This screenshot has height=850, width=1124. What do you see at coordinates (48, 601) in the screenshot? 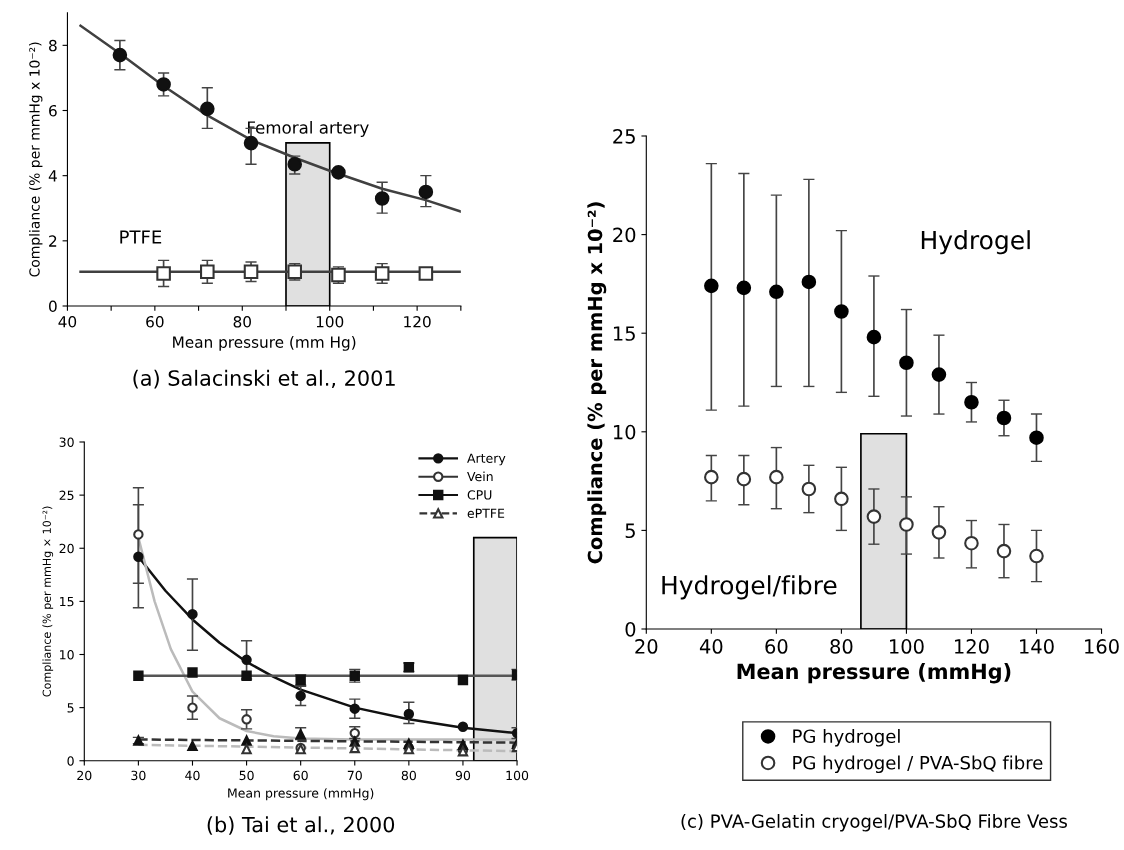
I see `y-axis-title: Compliance (% per mmHg × 10⁻²)` at bounding box center [48, 601].